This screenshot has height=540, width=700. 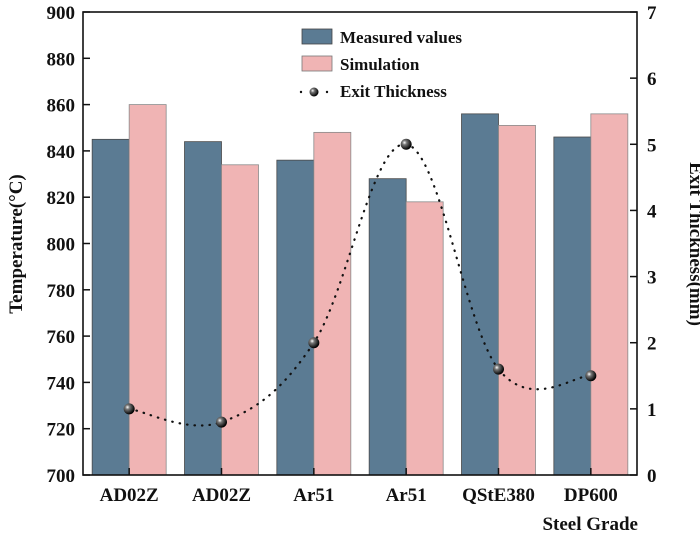 What do you see at coordinates (61, 245) in the screenshot?
I see `y-tick-label-5: 800` at bounding box center [61, 245].